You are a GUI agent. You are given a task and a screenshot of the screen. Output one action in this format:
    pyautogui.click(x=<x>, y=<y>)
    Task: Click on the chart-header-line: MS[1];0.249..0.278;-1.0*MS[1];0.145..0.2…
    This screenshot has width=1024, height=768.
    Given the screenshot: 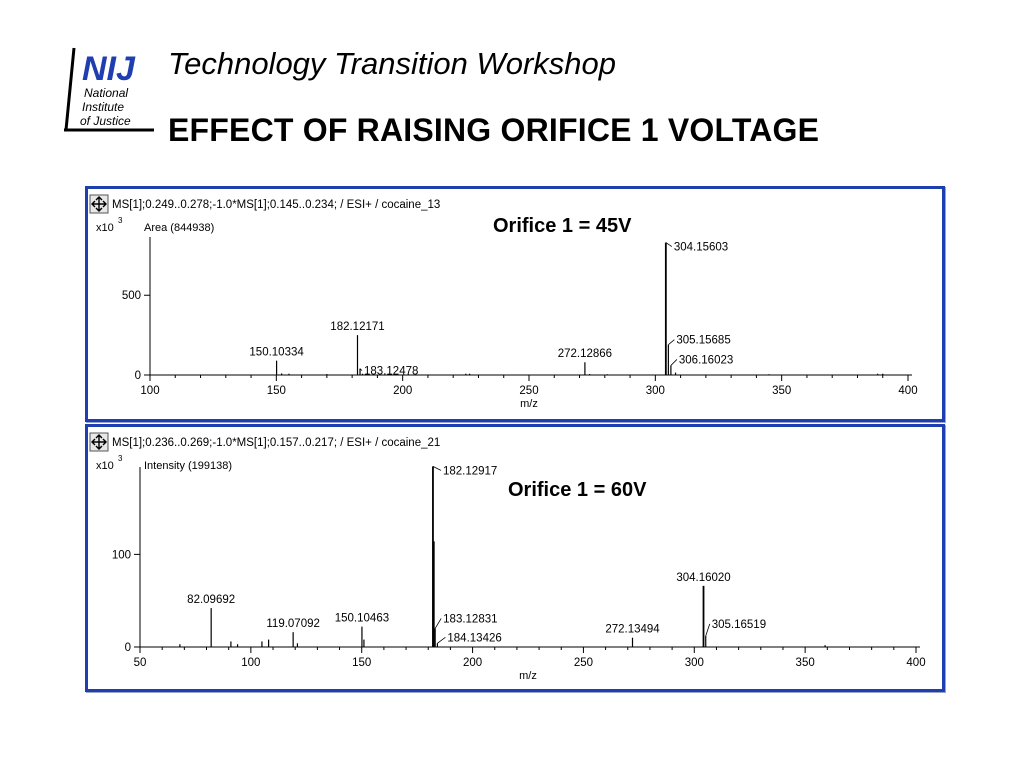 What is the action you would take?
    pyautogui.click(x=276, y=205)
    